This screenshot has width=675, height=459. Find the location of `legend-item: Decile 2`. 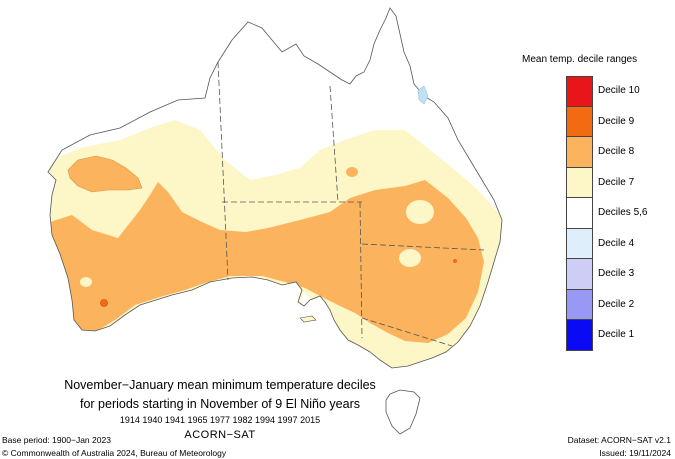

legend-item: Decile 2 is located at coordinates (618, 304).